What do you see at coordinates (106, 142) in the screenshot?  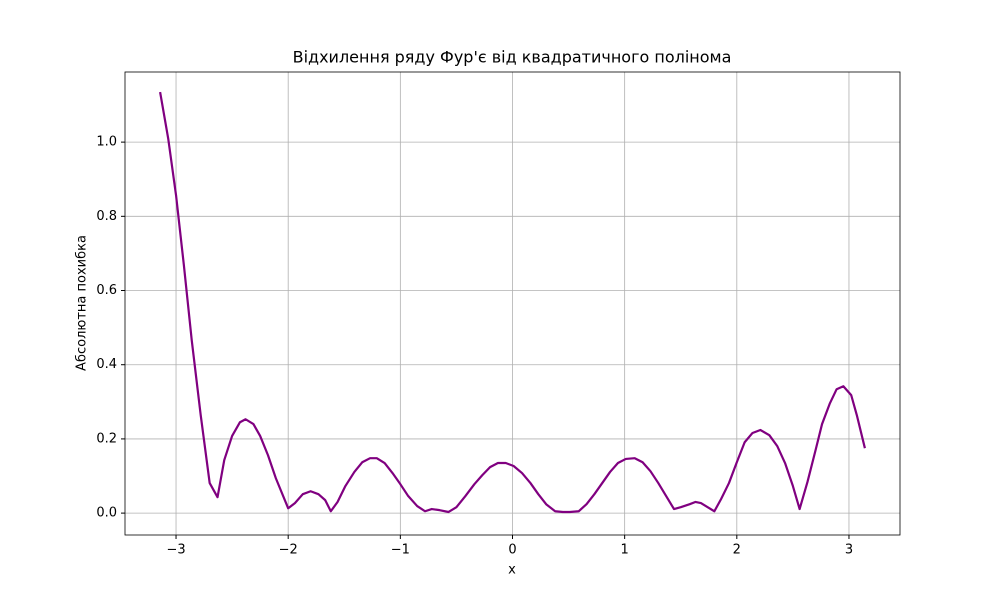 I see `y-tick-label: 1.0` at bounding box center [106, 142].